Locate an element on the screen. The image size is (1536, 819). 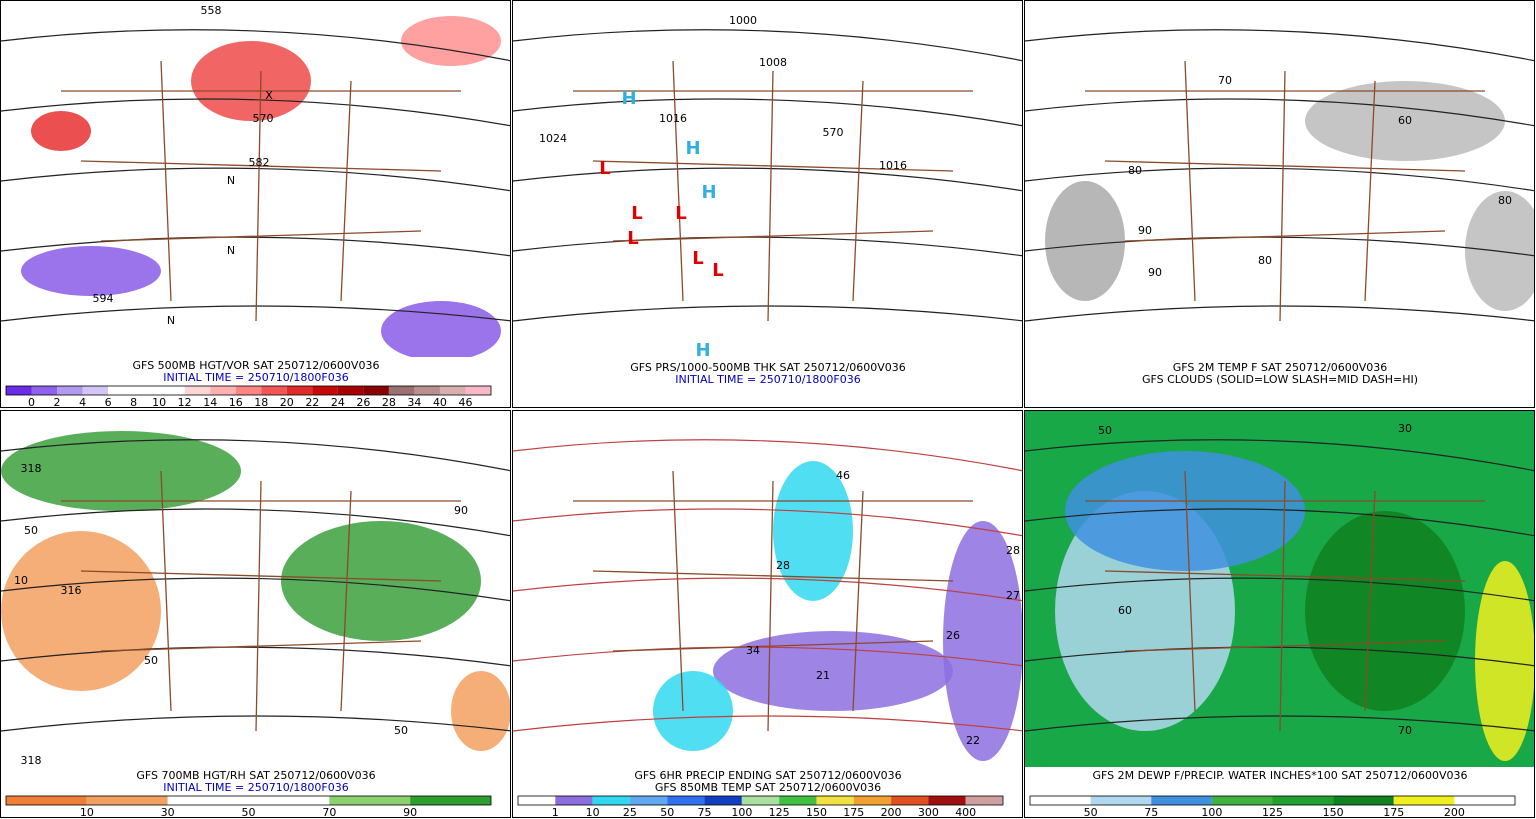
map-label: 90 is located at coordinates (1145, 230).